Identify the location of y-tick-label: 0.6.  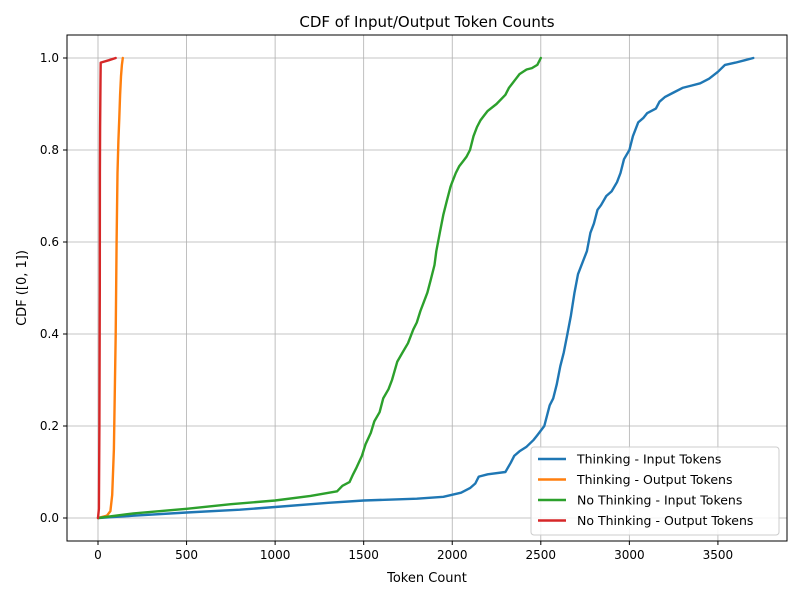
(49, 242).